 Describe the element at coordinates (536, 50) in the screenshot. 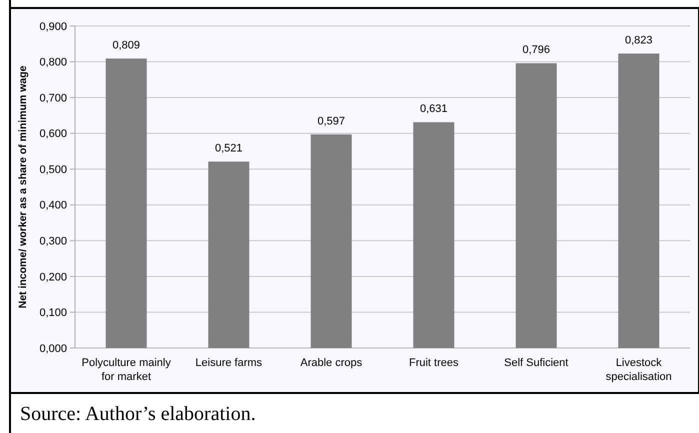

I see `data-label: 0,796` at that location.